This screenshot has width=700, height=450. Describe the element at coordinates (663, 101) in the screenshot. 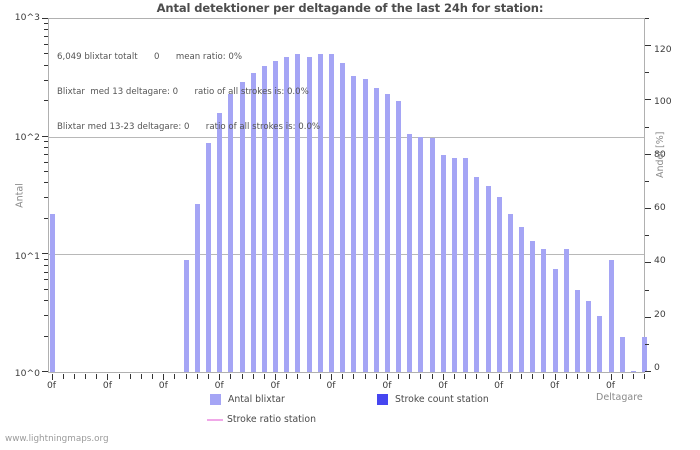

I see `y2-axis-label-100: 100` at that location.